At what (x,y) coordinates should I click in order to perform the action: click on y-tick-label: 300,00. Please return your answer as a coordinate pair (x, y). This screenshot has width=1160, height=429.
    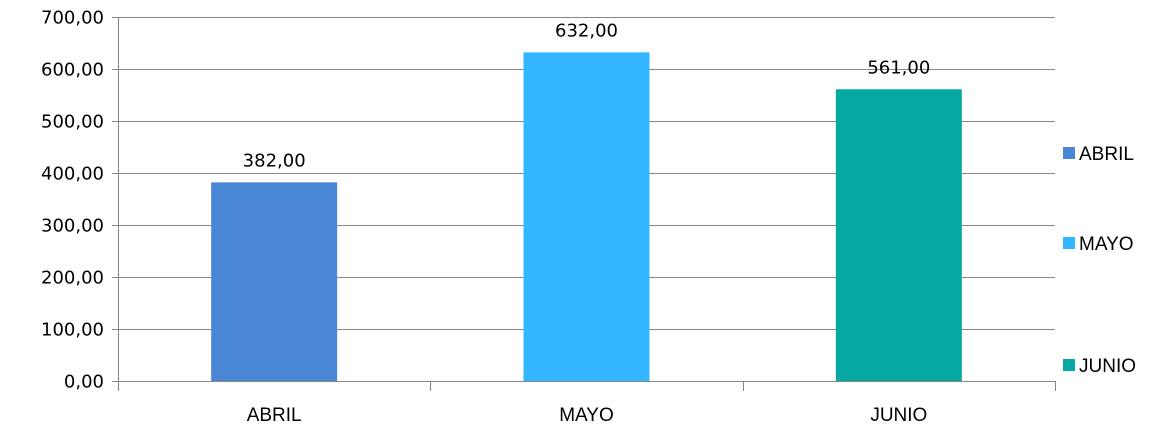
    Looking at the image, I should click on (72, 226).